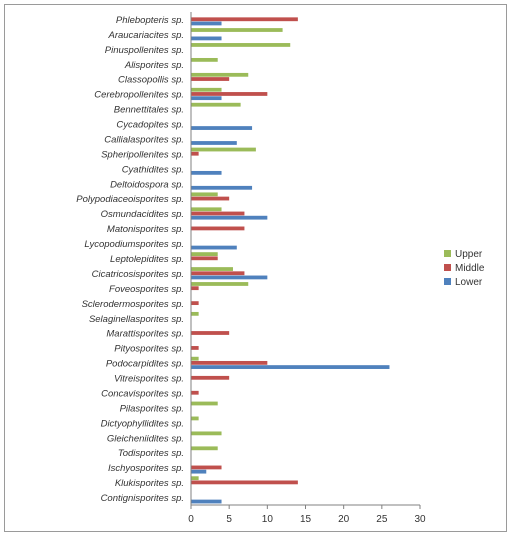 The image size is (513, 536). Describe the element at coordinates (138, 274) in the screenshot. I see `category-label: Cicatricosisporites sp.` at that location.